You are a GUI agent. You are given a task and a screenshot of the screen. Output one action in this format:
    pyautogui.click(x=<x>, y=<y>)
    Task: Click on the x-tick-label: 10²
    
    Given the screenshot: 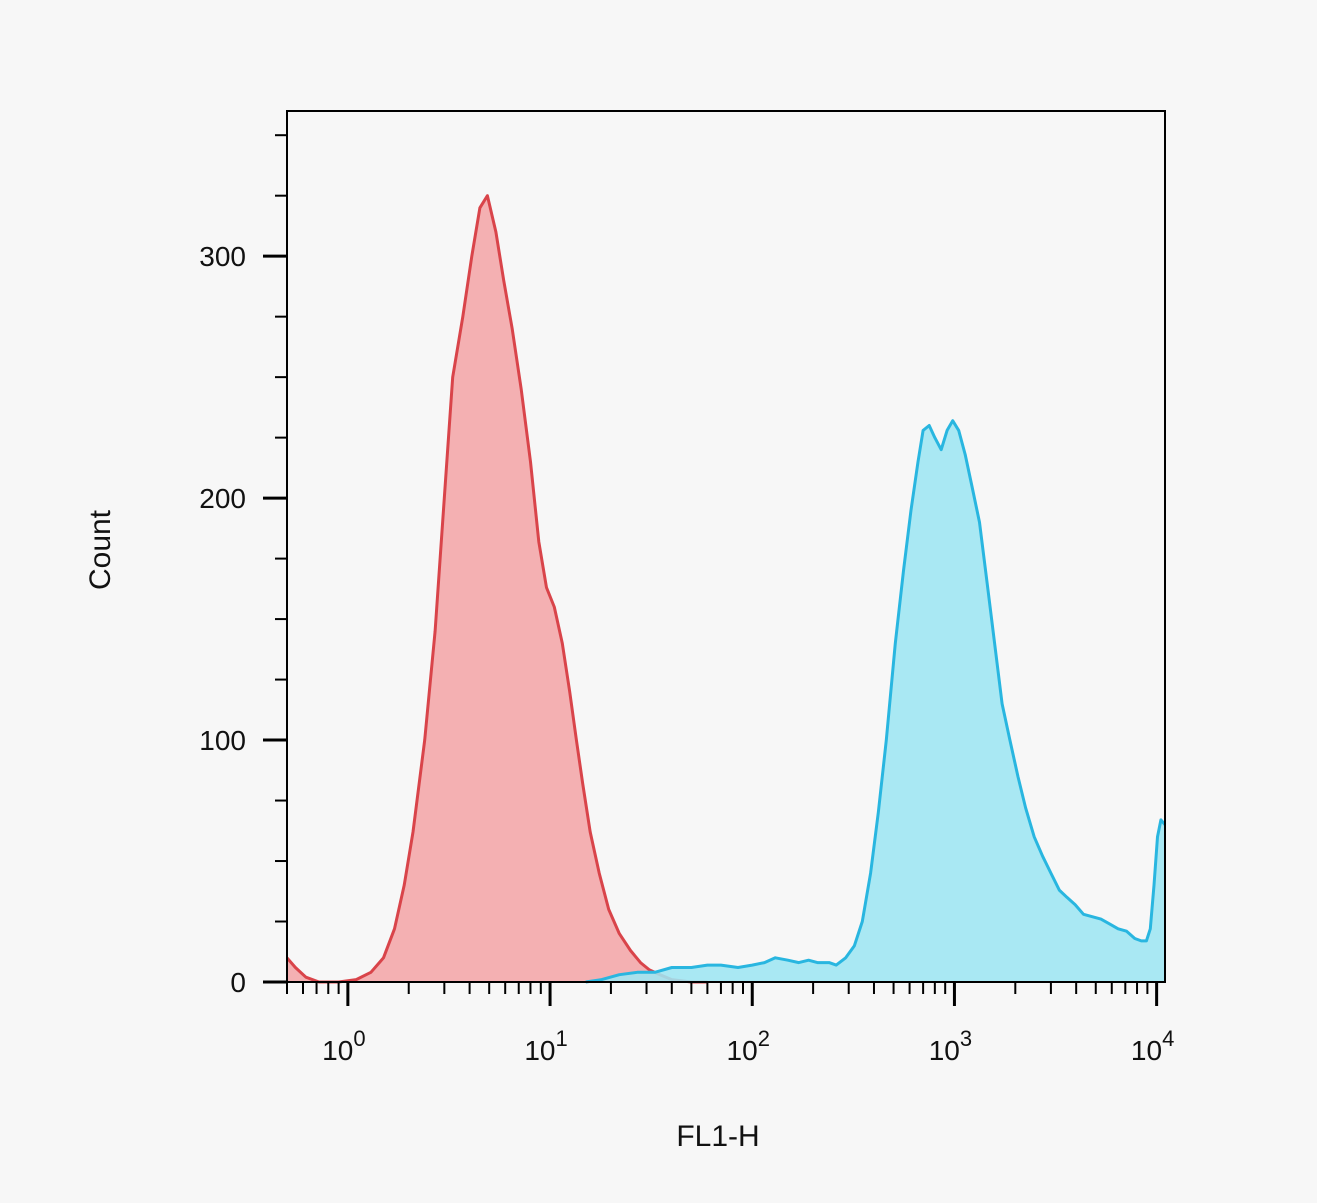 What is the action you would take?
    pyautogui.click(x=748, y=1046)
    